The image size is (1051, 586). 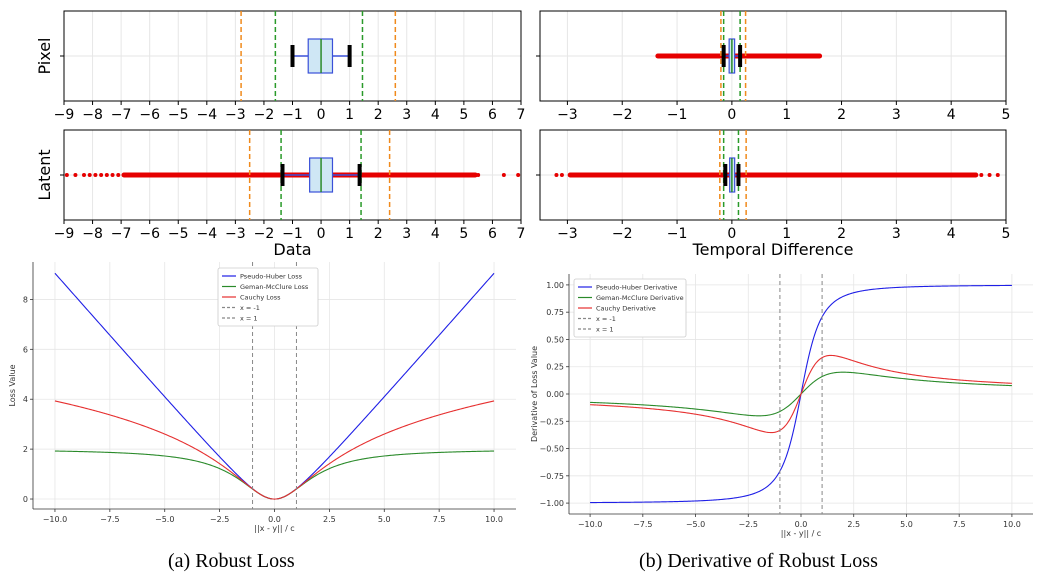 What do you see at coordinates (773, 194) in the screenshot?
I see `boxplot-latent-temporal: −3 −2 −1 0 1 2 3 4 5 Temporal Difference` at bounding box center [773, 194].